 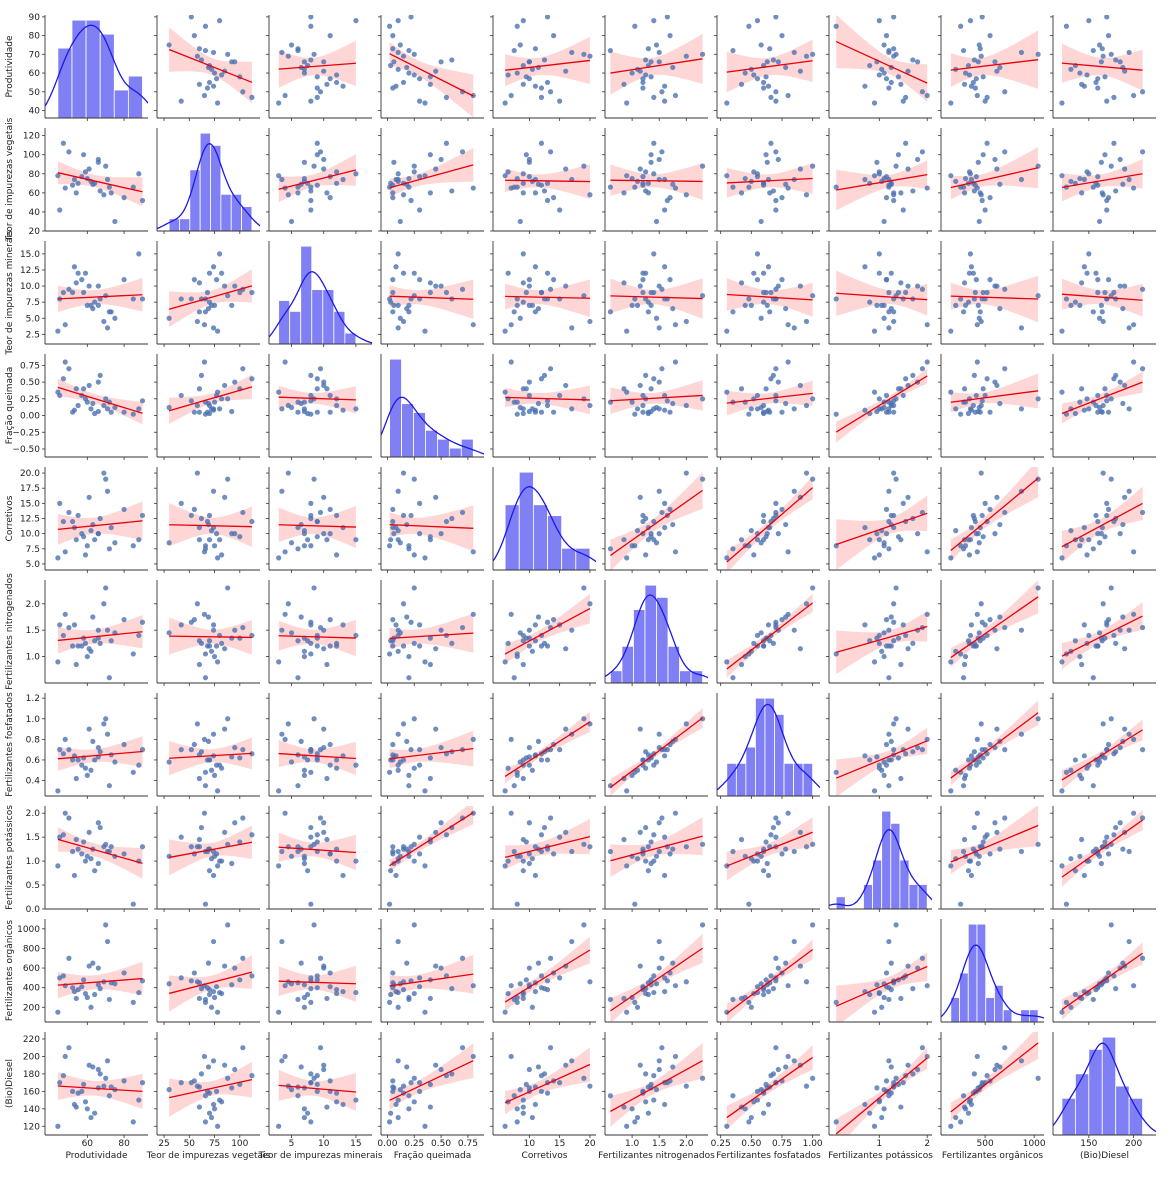 I want to click on y-tick-label: 2.0, so click(x=33, y=605).